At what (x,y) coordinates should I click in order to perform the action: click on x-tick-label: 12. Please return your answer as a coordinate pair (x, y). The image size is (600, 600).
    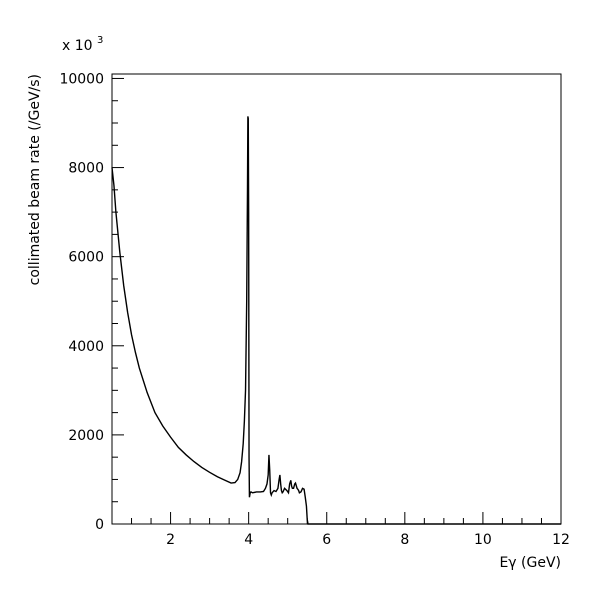
    Looking at the image, I should click on (561, 540).